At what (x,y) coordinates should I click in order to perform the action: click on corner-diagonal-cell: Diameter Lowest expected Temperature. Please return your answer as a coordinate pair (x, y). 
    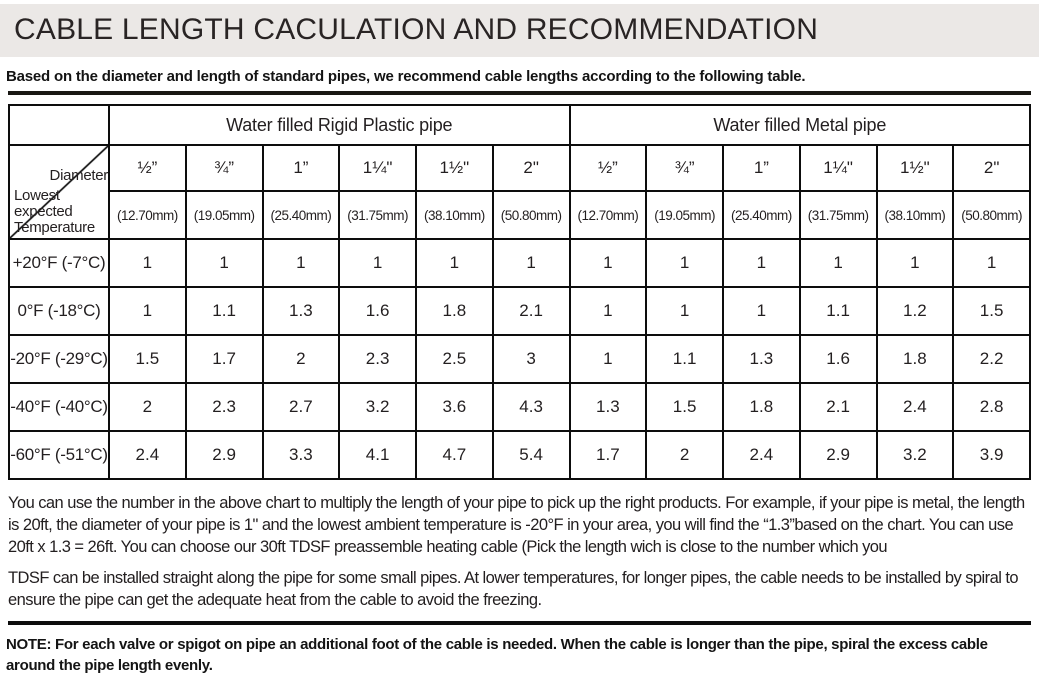
    Looking at the image, I should click on (59, 192).